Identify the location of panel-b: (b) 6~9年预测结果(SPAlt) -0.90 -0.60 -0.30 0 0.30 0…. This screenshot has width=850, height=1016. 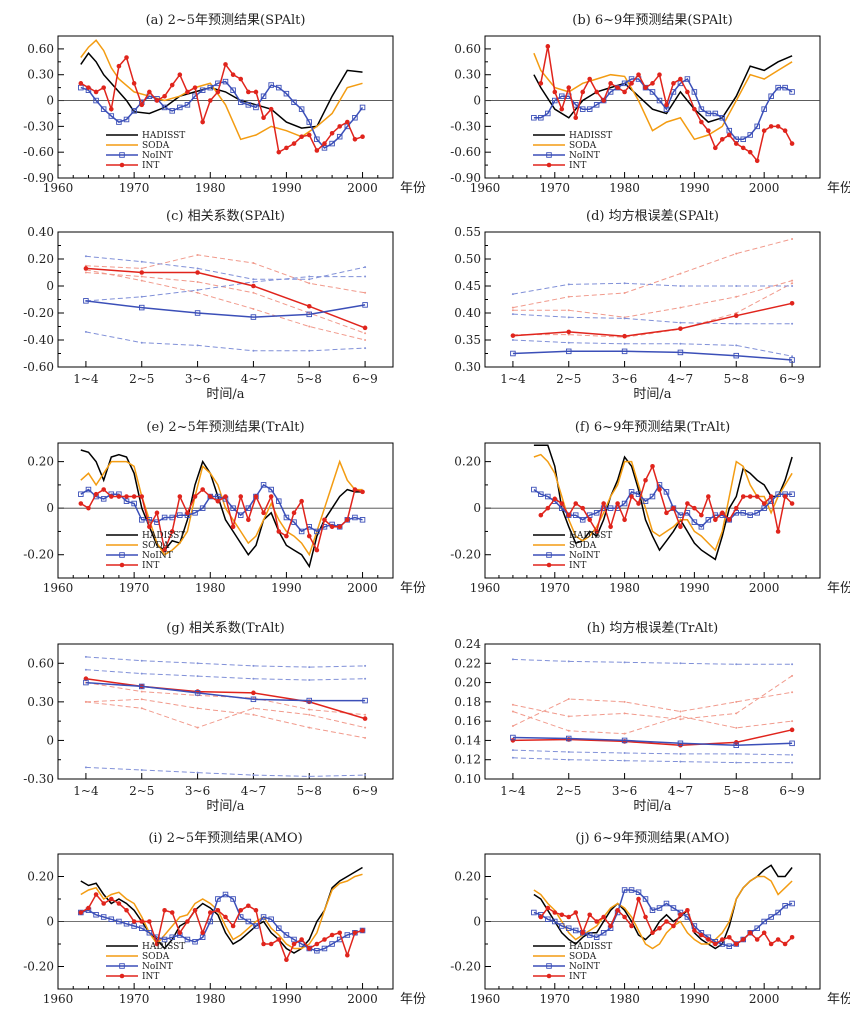
(650, 104).